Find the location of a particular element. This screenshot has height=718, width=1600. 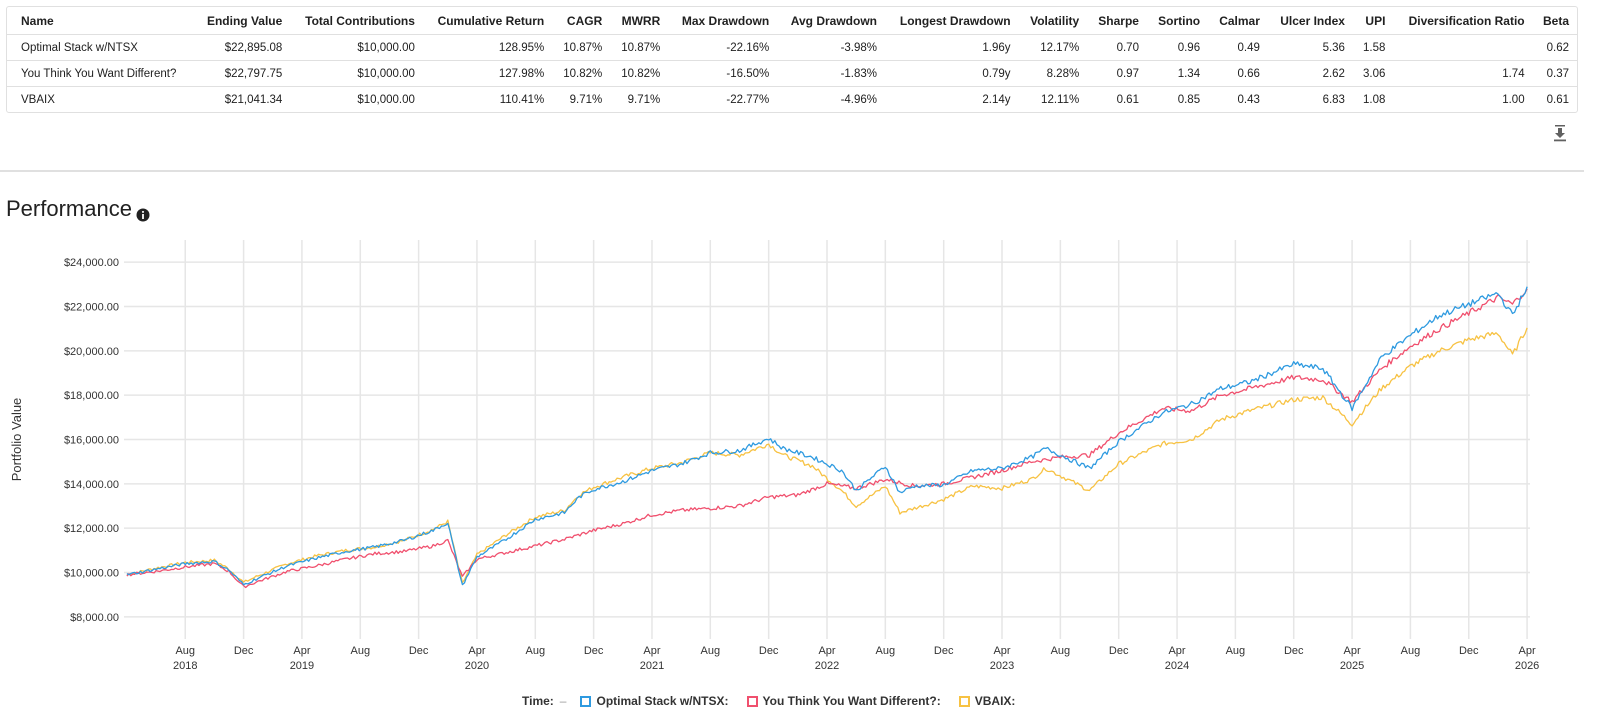

y-tick-label: $10,000.00 is located at coordinates (91, 574).